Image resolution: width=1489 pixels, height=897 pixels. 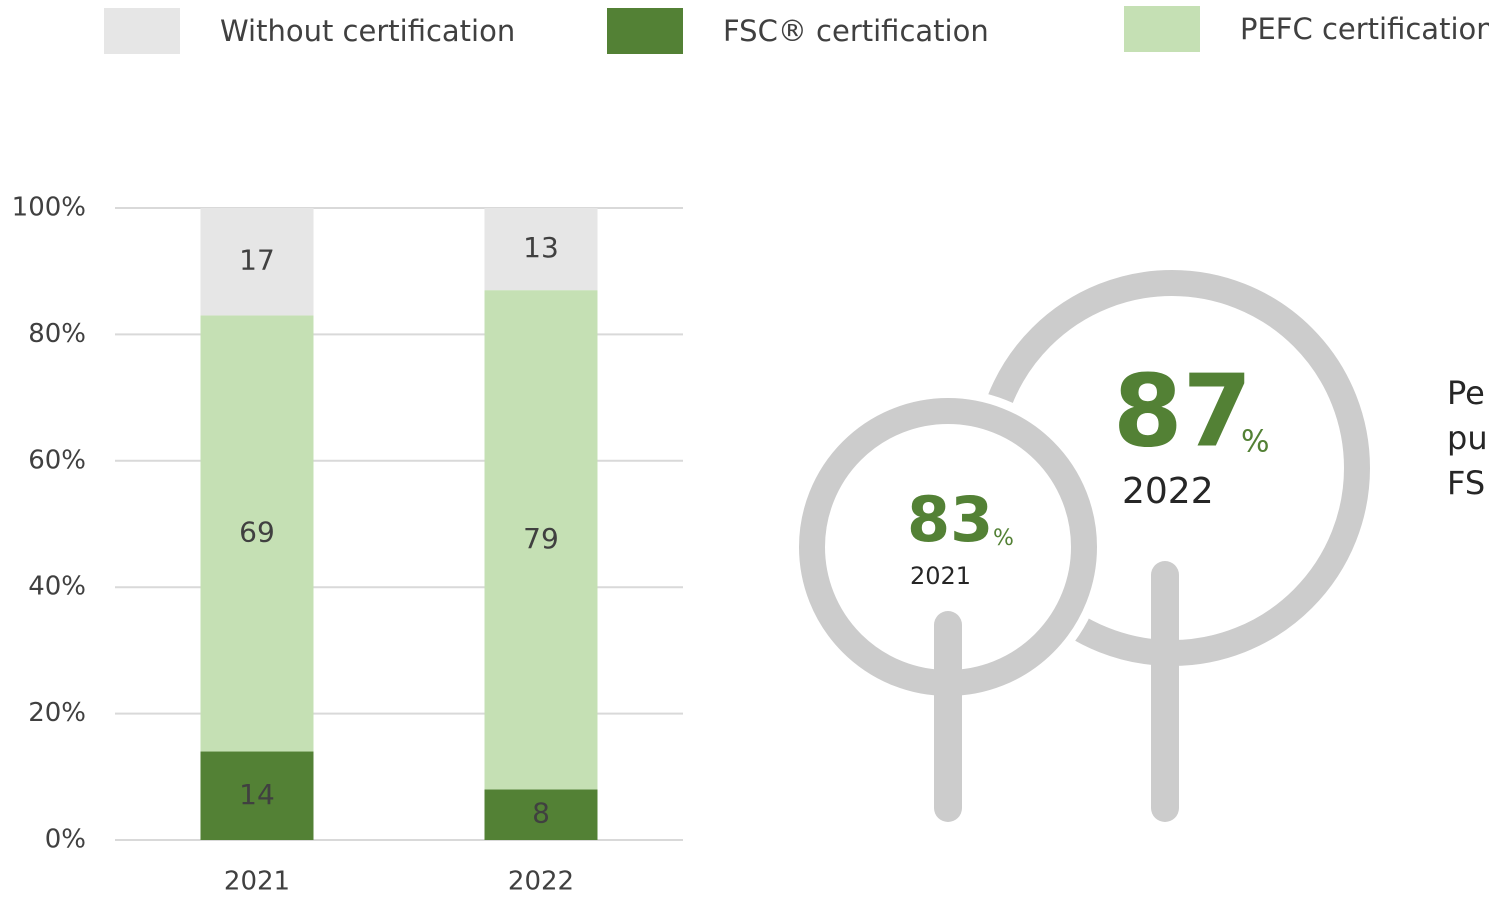 I want to click on y-tick-label: 100%, so click(x=49, y=208).